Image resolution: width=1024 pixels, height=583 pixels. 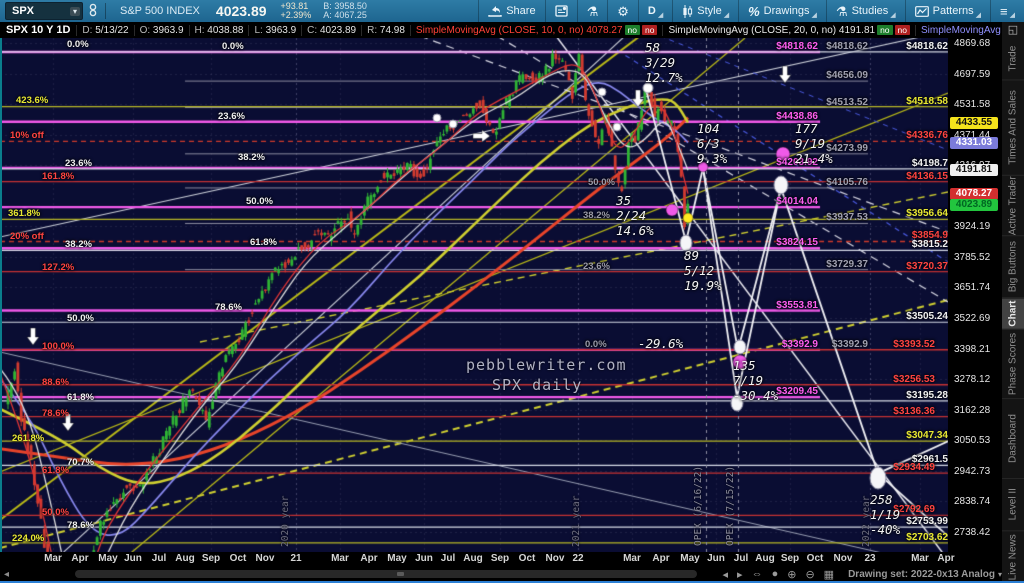 What do you see at coordinates (810, 574) in the screenshot?
I see `zoom-out-icon: ⊖` at bounding box center [810, 574].